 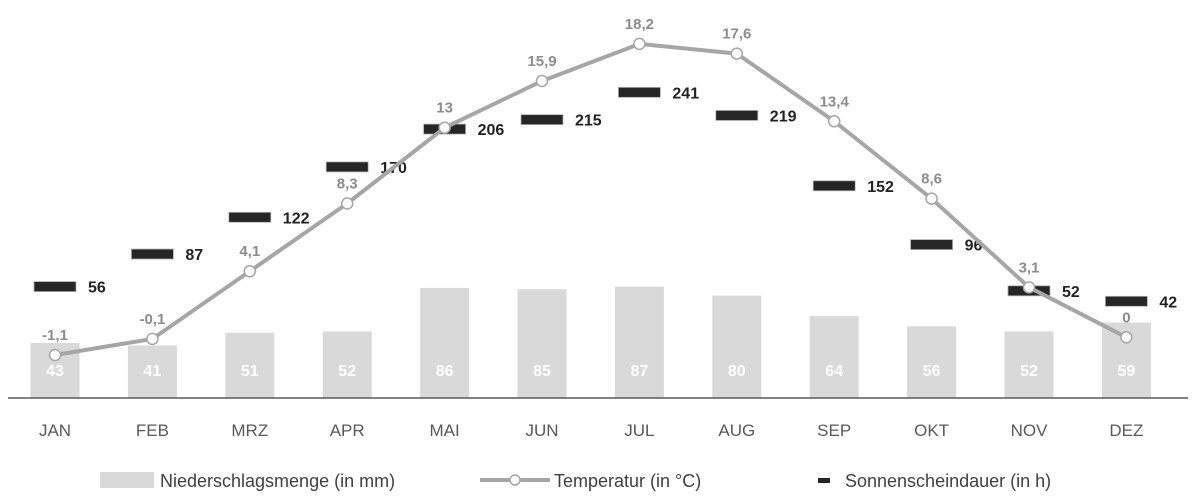 I want to click on temperature-value-label: 17,6, so click(x=736, y=34).